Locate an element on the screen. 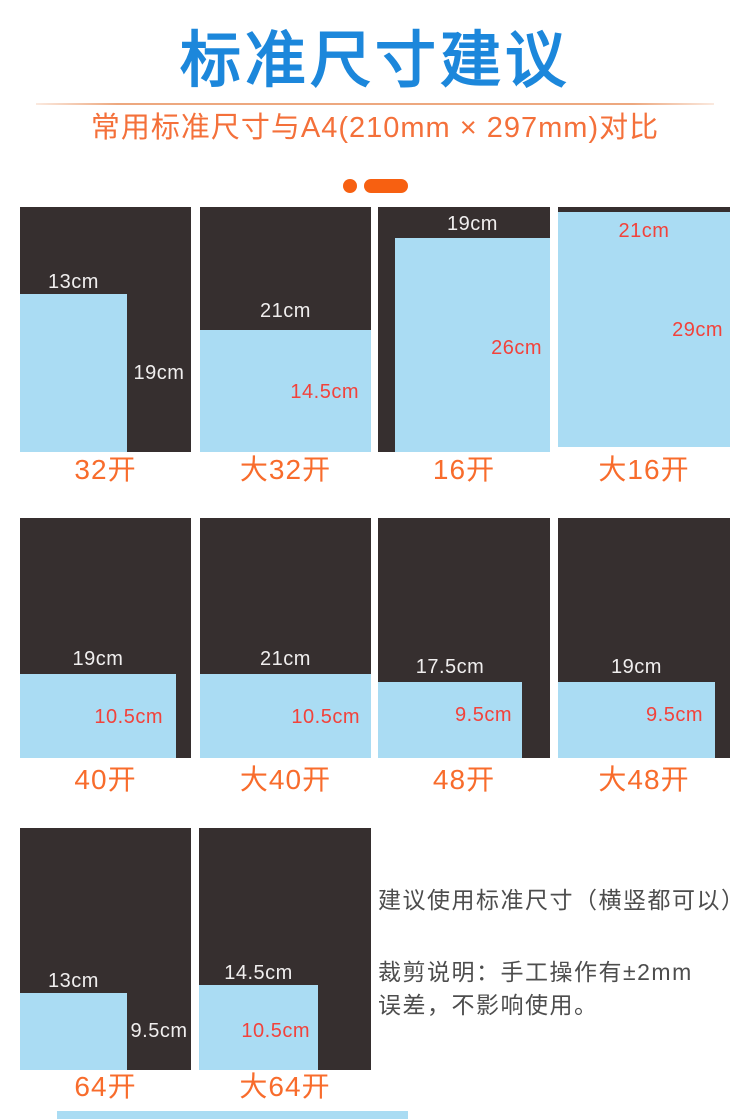 This screenshot has width=750, height=1119. note-line-cutting-1: 裁剪说明：手工操作有±2mm is located at coordinates (535, 972).